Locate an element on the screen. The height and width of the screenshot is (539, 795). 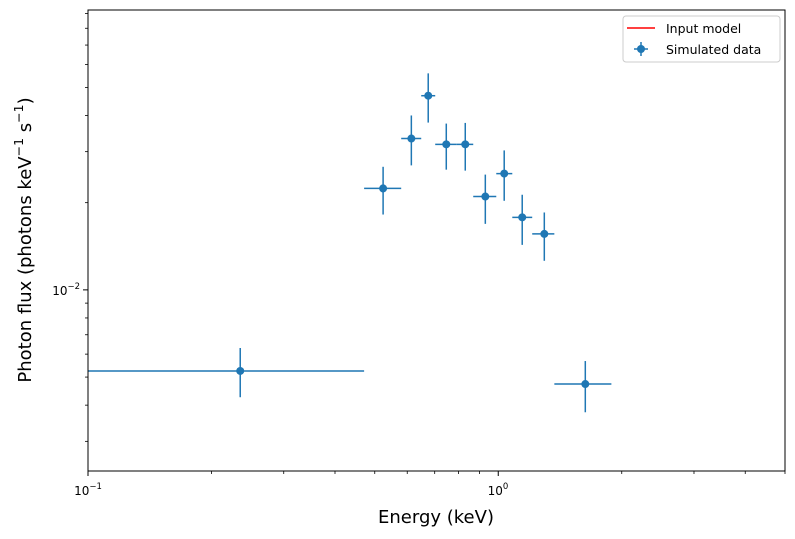
legend-swatch-simulated-data is located at coordinates (641, 49).